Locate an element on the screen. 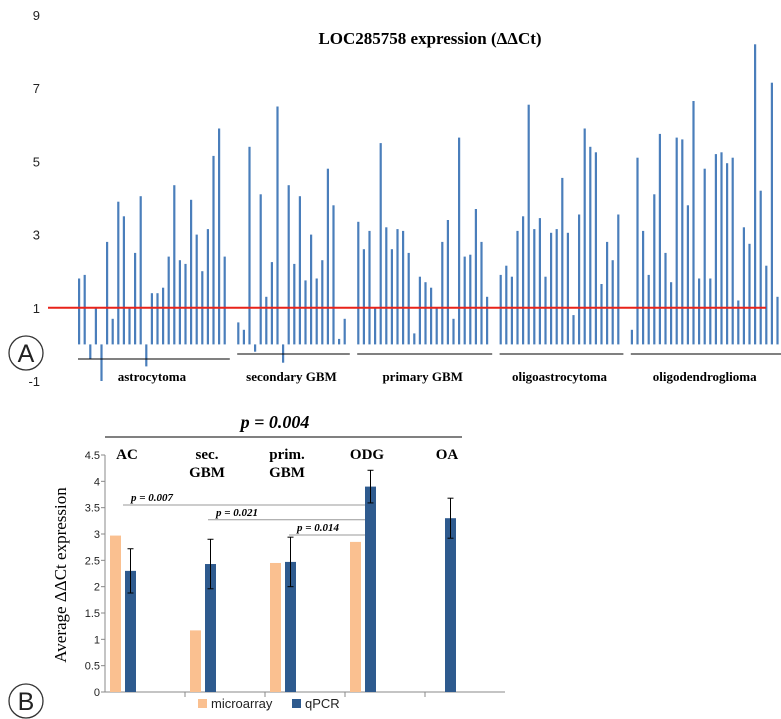  panel-a-letter: A is located at coordinates (26, 353).